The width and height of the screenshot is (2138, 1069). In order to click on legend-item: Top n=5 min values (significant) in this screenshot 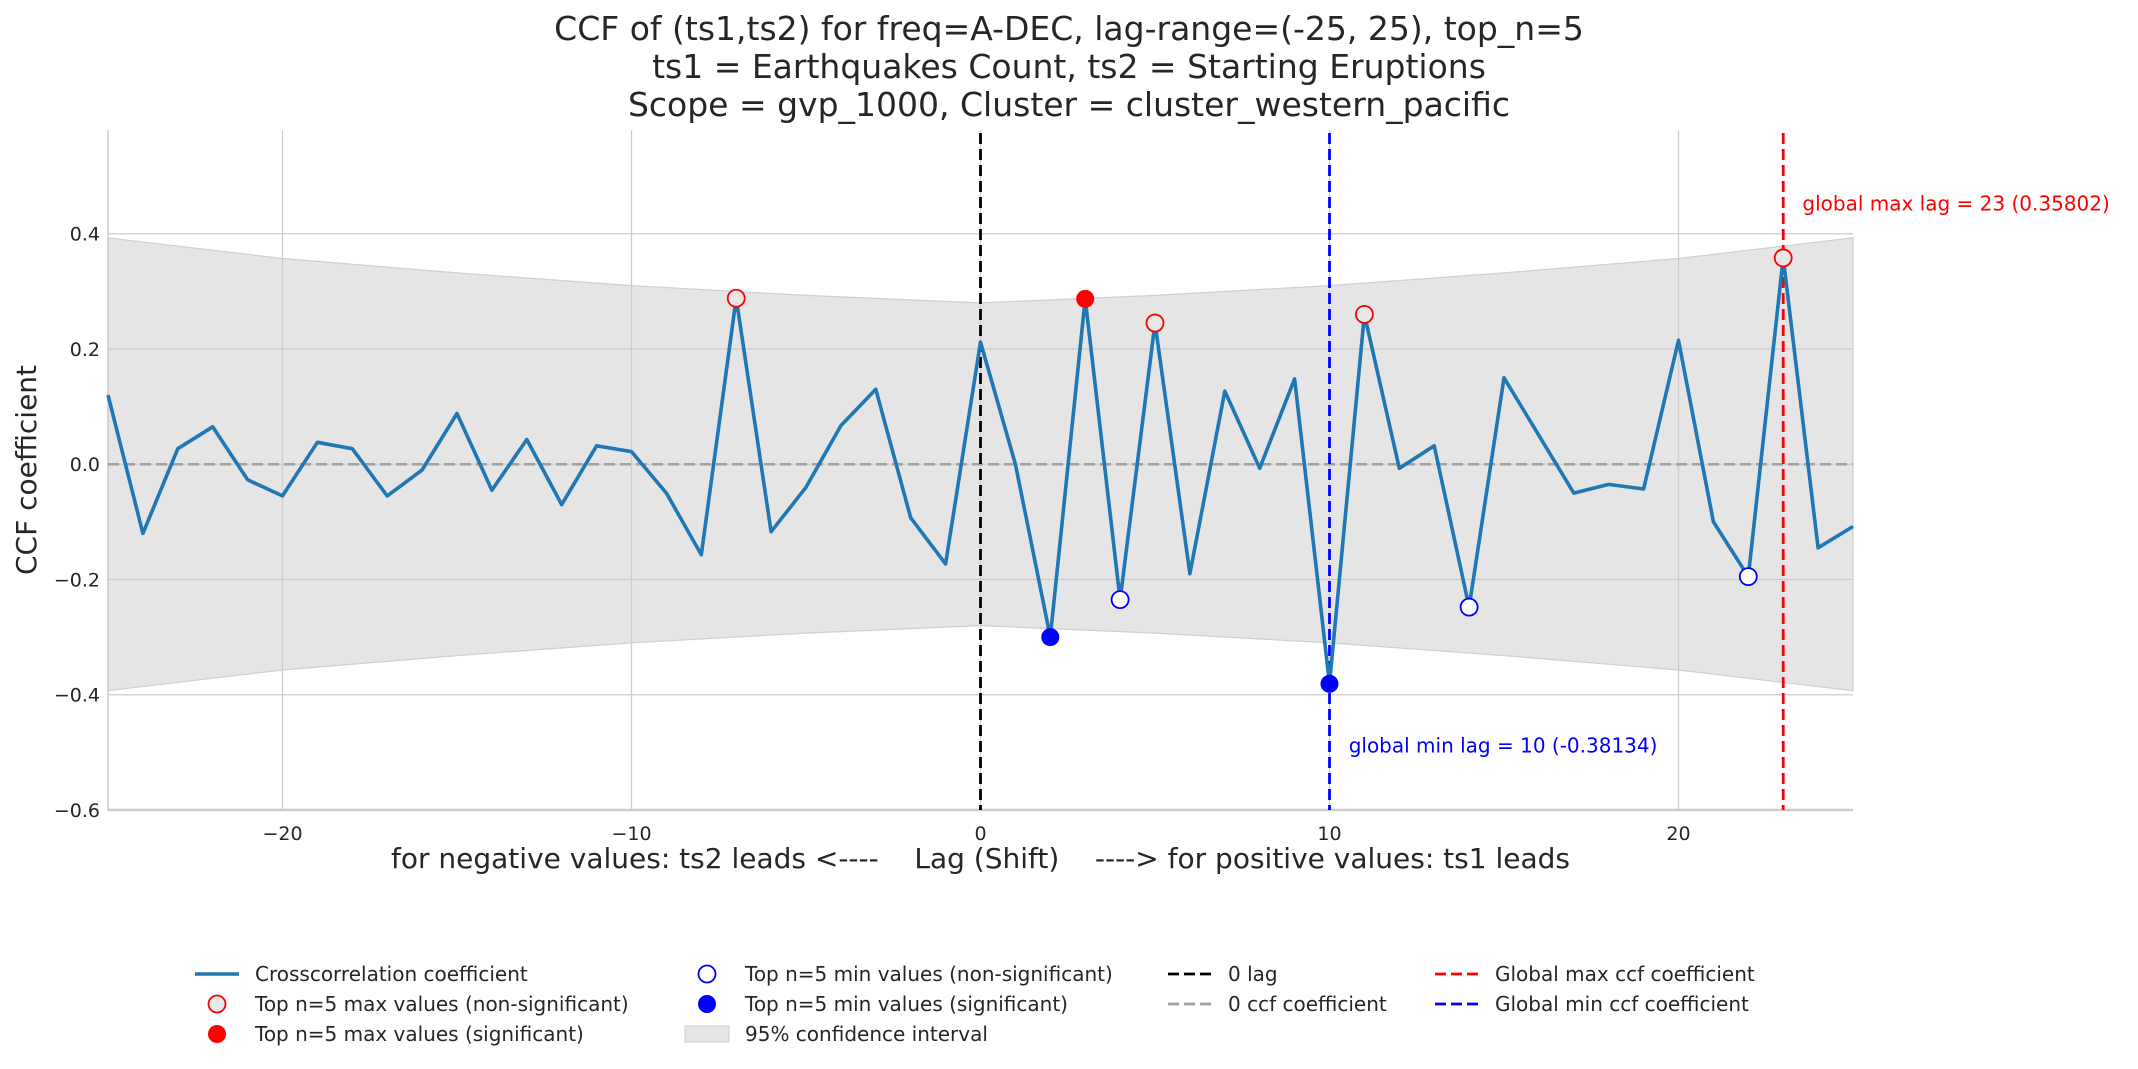, I will do `click(883, 1004)`.